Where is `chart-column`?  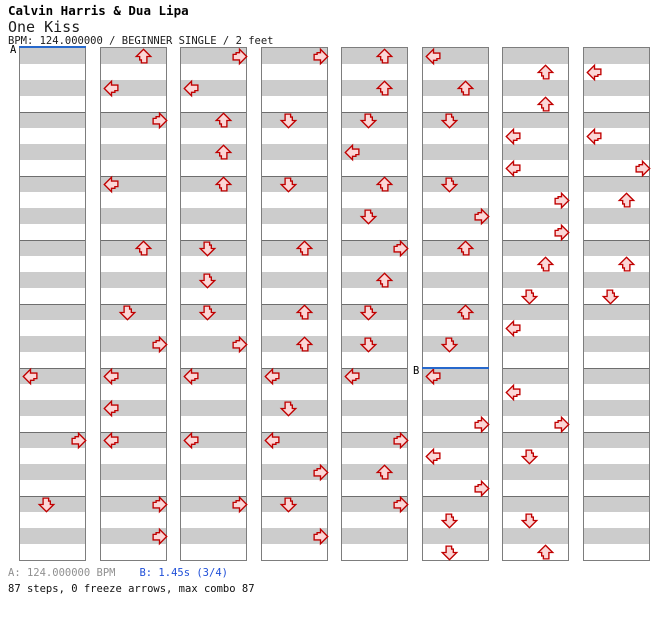
chart-column is located at coordinates (52, 304).